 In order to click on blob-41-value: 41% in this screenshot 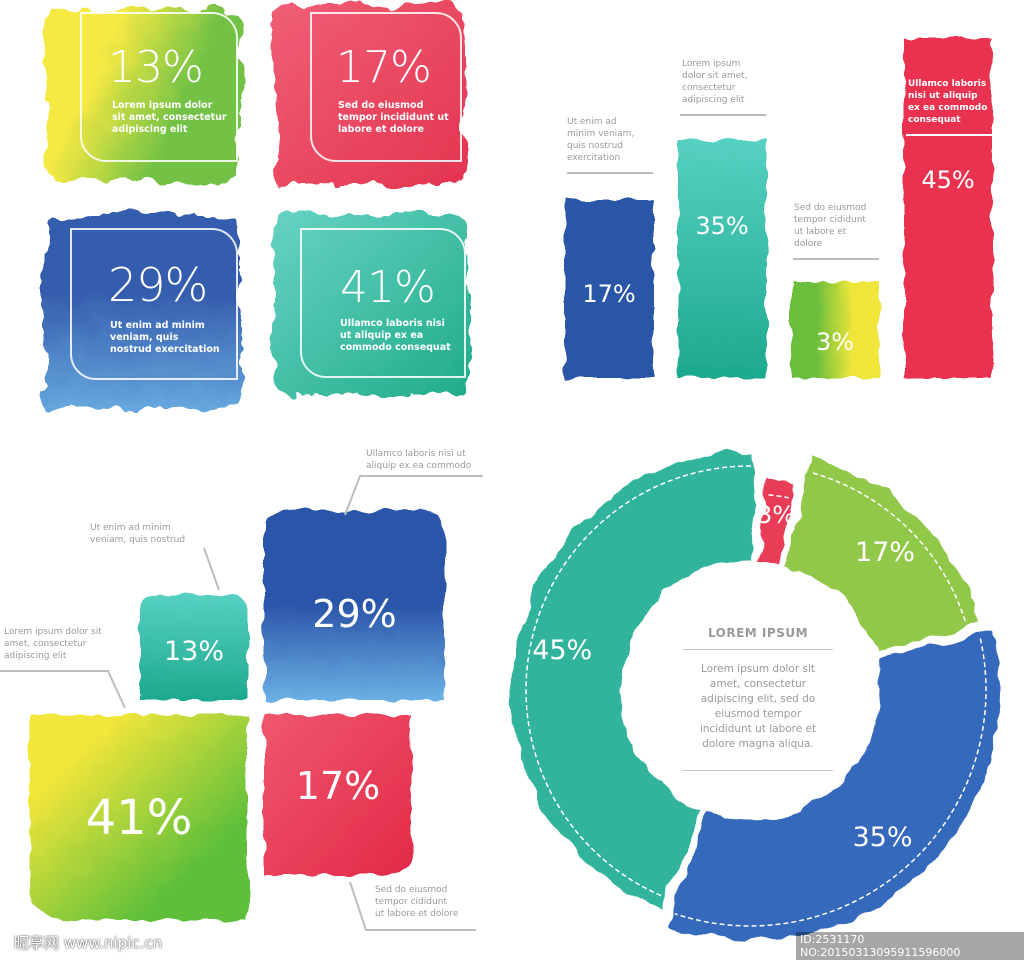, I will do `click(139, 818)`.